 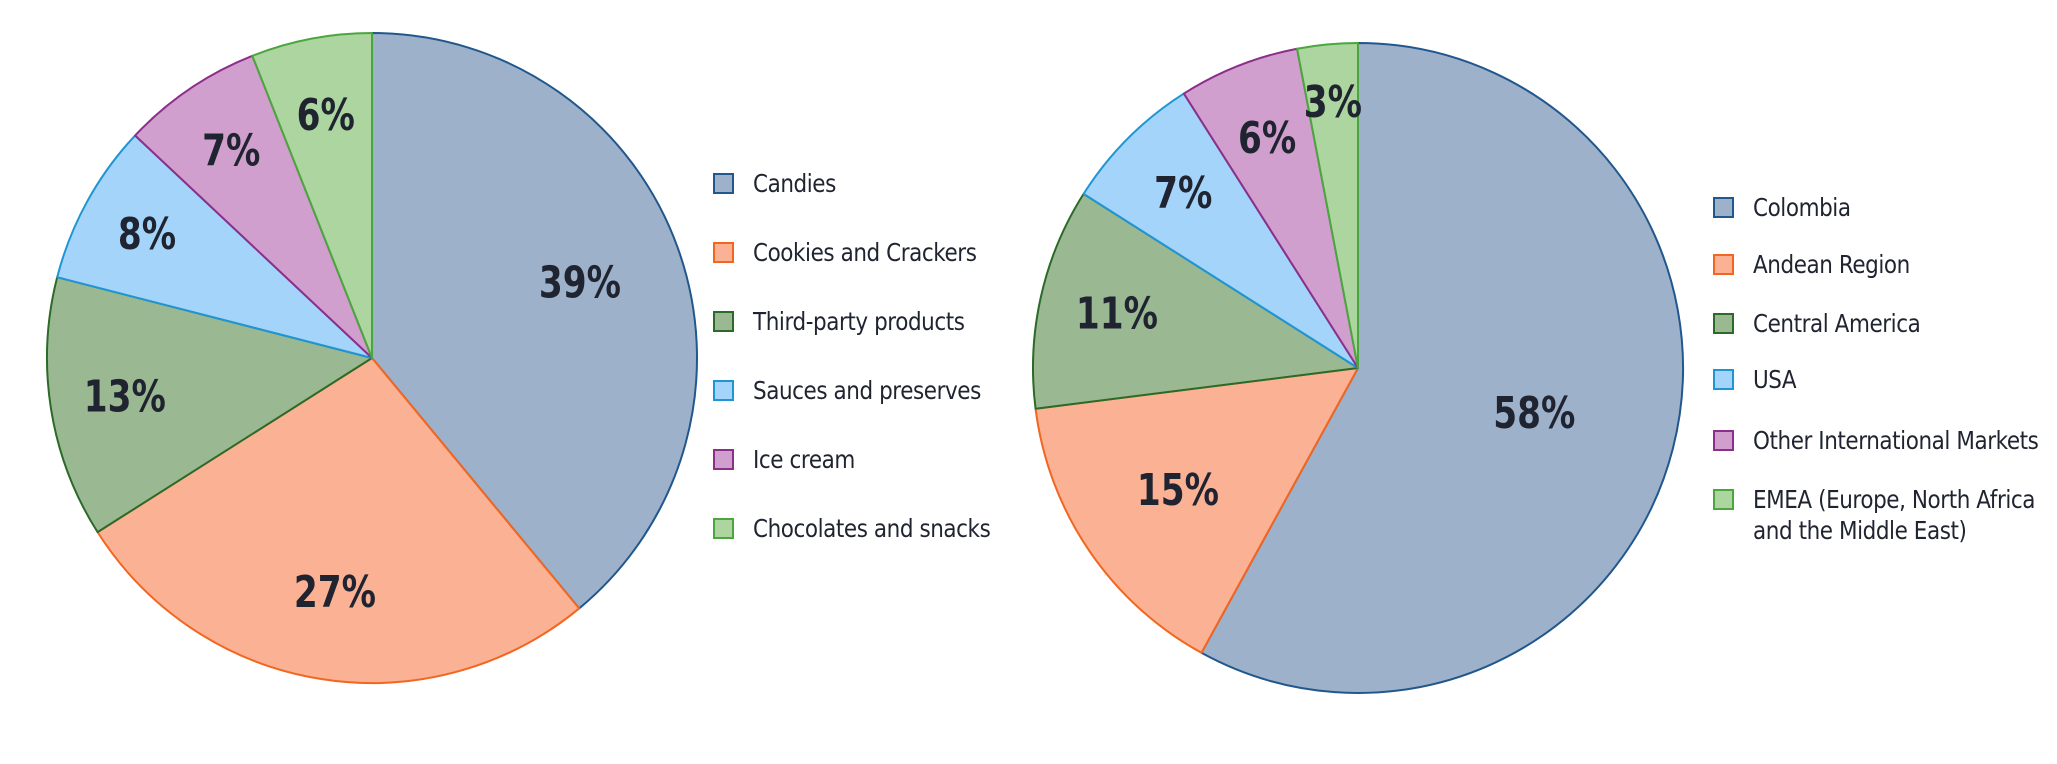 I want to click on legend-swatch-candies, so click(x=723, y=183).